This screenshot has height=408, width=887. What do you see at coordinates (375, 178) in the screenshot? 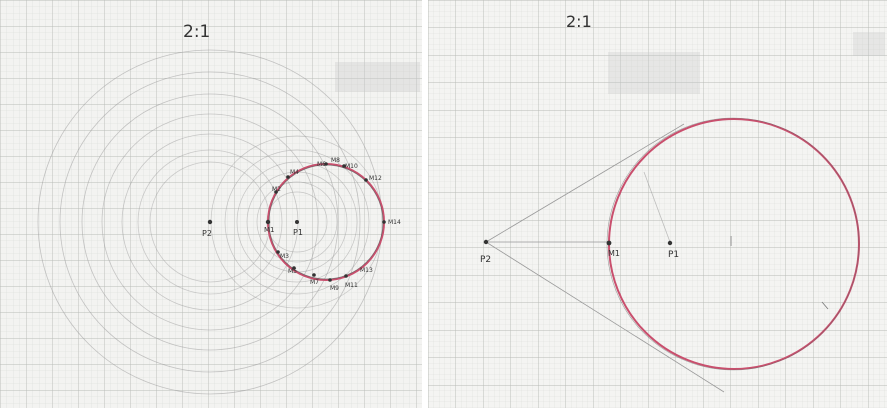
I see `label-m12: M12` at bounding box center [375, 178].